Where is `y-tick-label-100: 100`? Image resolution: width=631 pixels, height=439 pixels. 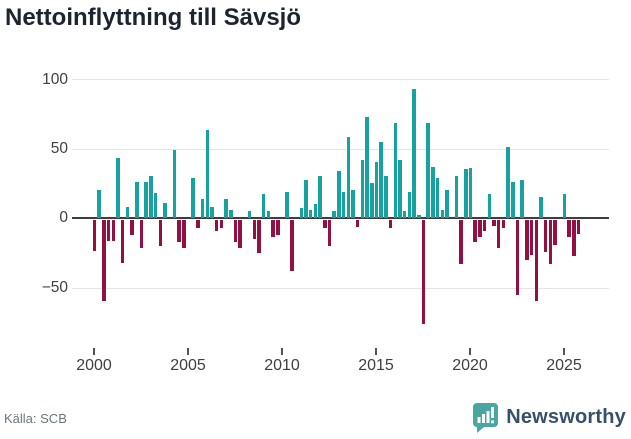 y-tick-label-100: 100 is located at coordinates (55, 79).